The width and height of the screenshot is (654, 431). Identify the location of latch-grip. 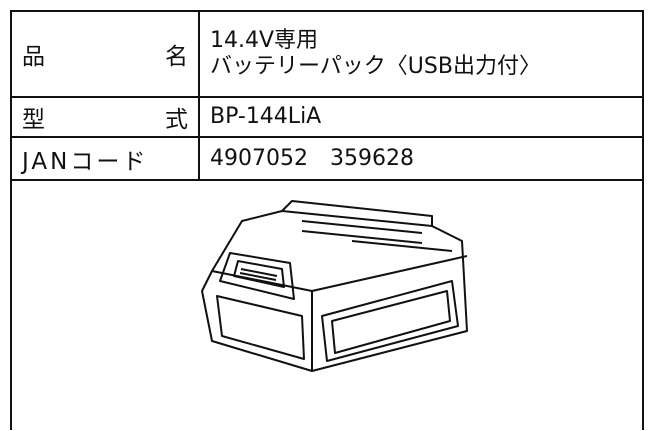
(258, 274).